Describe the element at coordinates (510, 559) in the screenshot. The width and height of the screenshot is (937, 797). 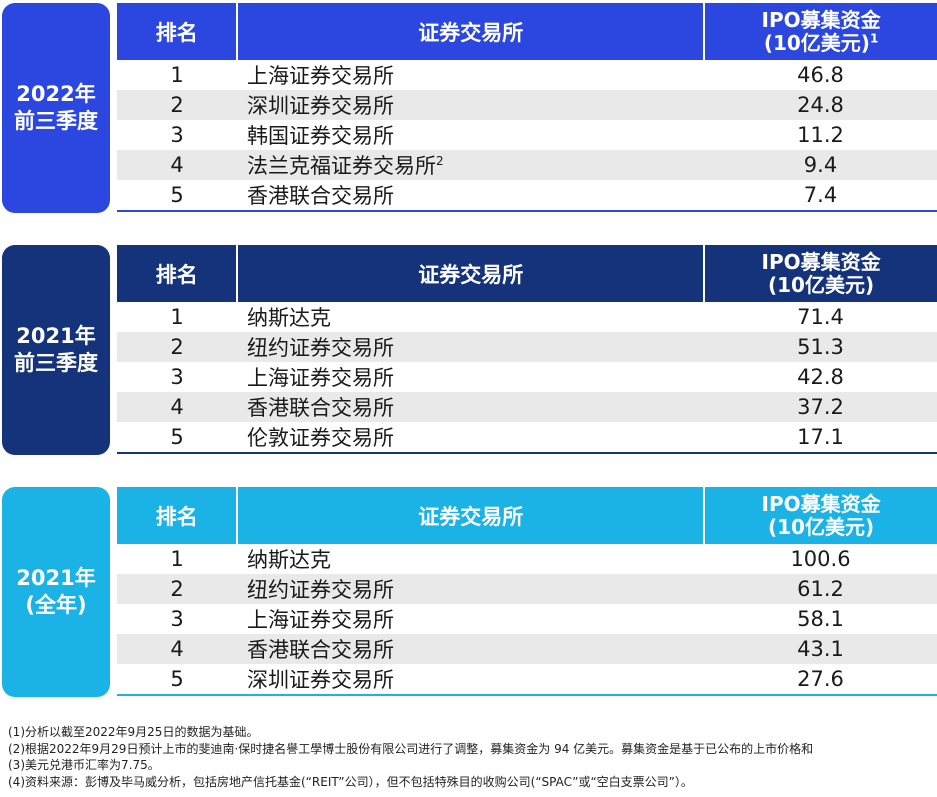
I see `table-row: 1 纳斯达克 100.6` at that location.